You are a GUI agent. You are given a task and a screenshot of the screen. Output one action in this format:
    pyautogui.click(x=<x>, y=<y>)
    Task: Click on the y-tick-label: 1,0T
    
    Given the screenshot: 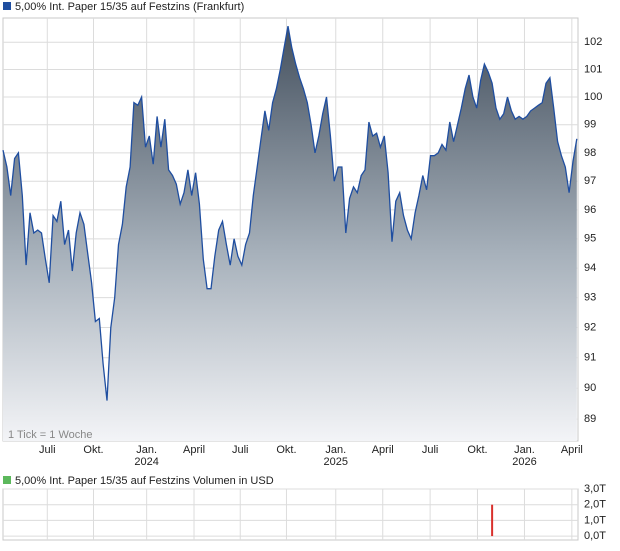 What is the action you would take?
    pyautogui.click(x=595, y=520)
    